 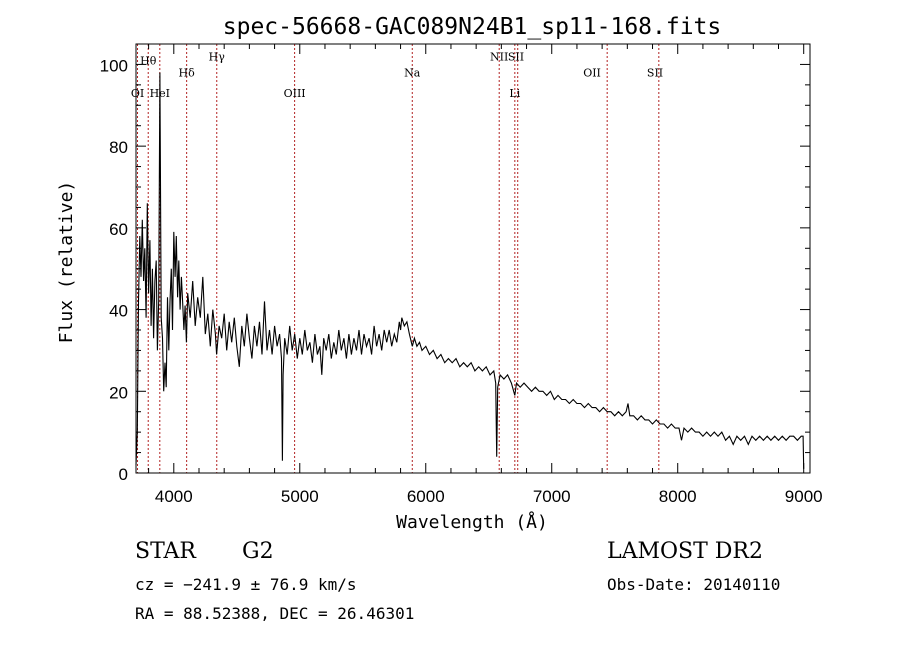 I want to click on line-label: Hθ, so click(x=148, y=60).